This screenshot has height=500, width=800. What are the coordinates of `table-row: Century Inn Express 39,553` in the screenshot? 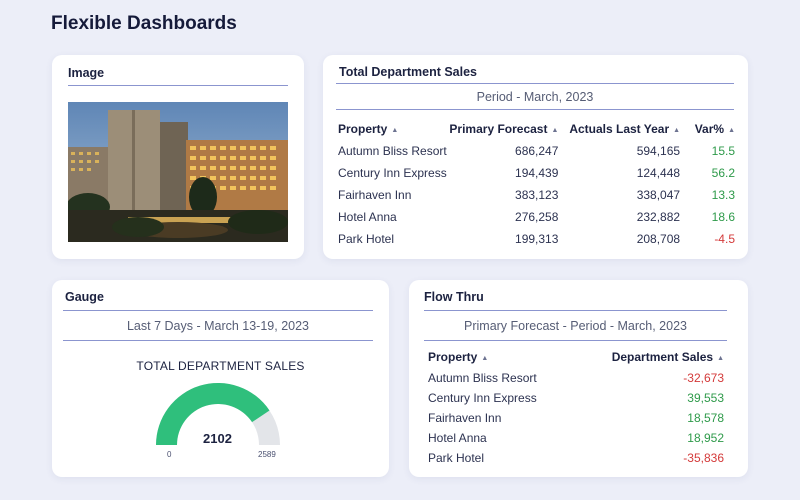 It's located at (576, 398).